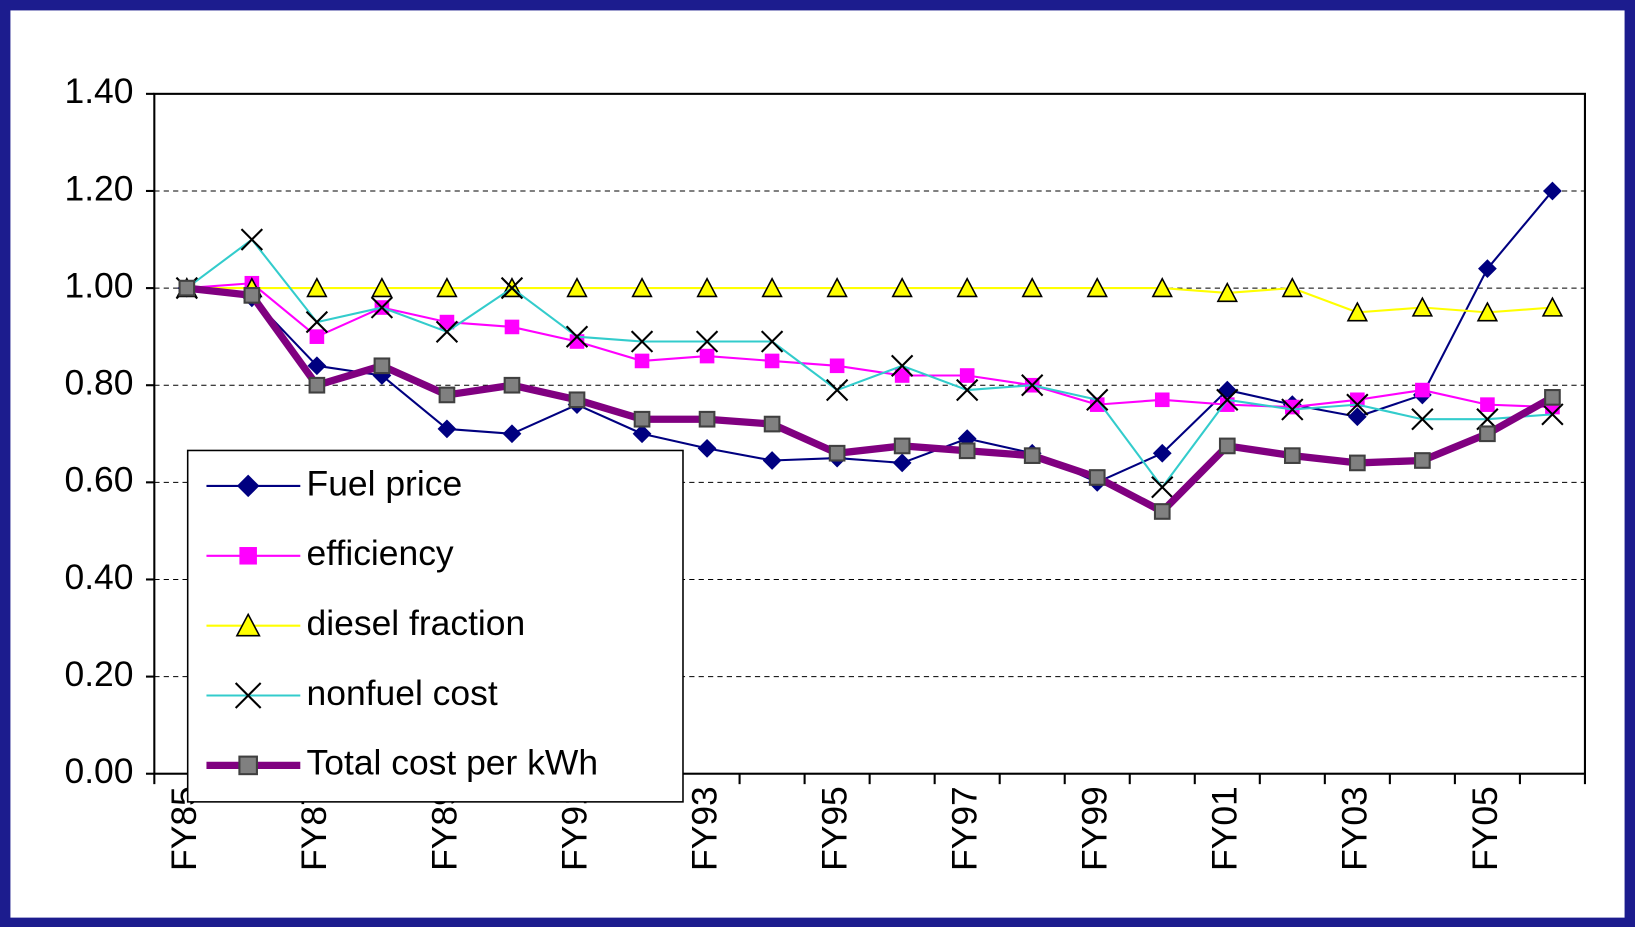 The height and width of the screenshot is (927, 1635). Describe the element at coordinates (834, 828) in the screenshot. I see `x-tick-label: FY95` at that location.